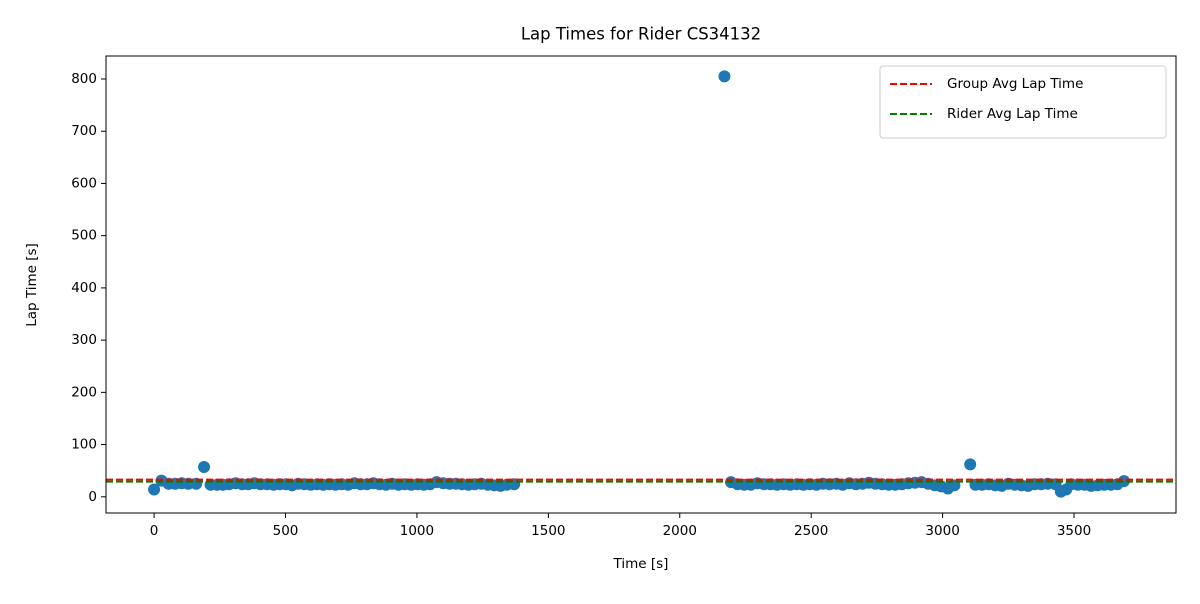  I want to click on x-tick-label: 1500, so click(548, 531).